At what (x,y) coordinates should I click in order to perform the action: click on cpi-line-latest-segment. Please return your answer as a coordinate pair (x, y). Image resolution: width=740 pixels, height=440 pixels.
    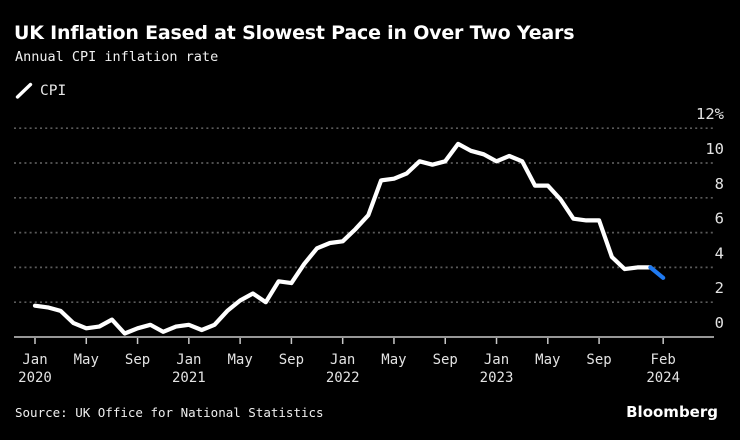
    Looking at the image, I should click on (657, 272).